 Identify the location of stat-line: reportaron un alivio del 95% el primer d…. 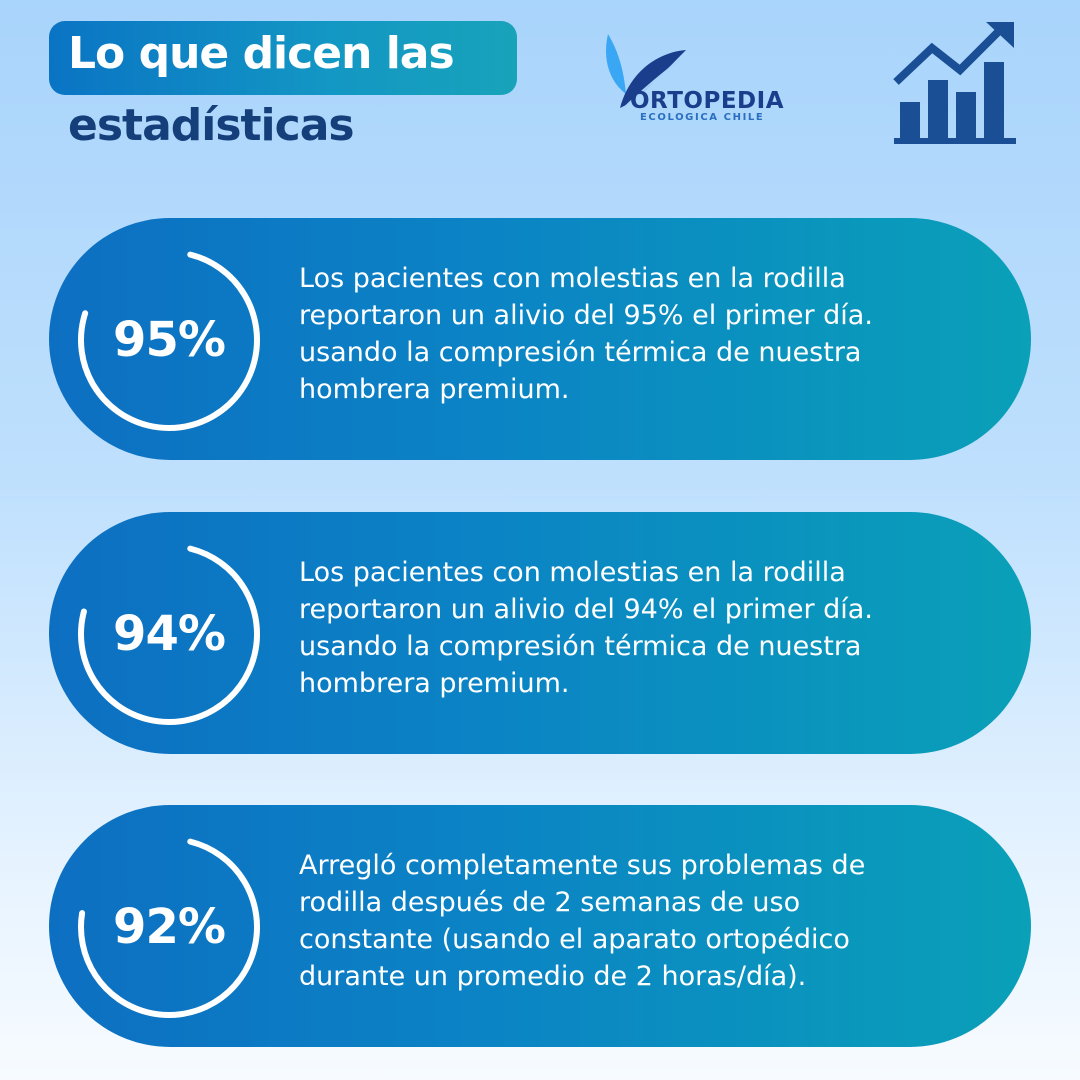
(586, 315).